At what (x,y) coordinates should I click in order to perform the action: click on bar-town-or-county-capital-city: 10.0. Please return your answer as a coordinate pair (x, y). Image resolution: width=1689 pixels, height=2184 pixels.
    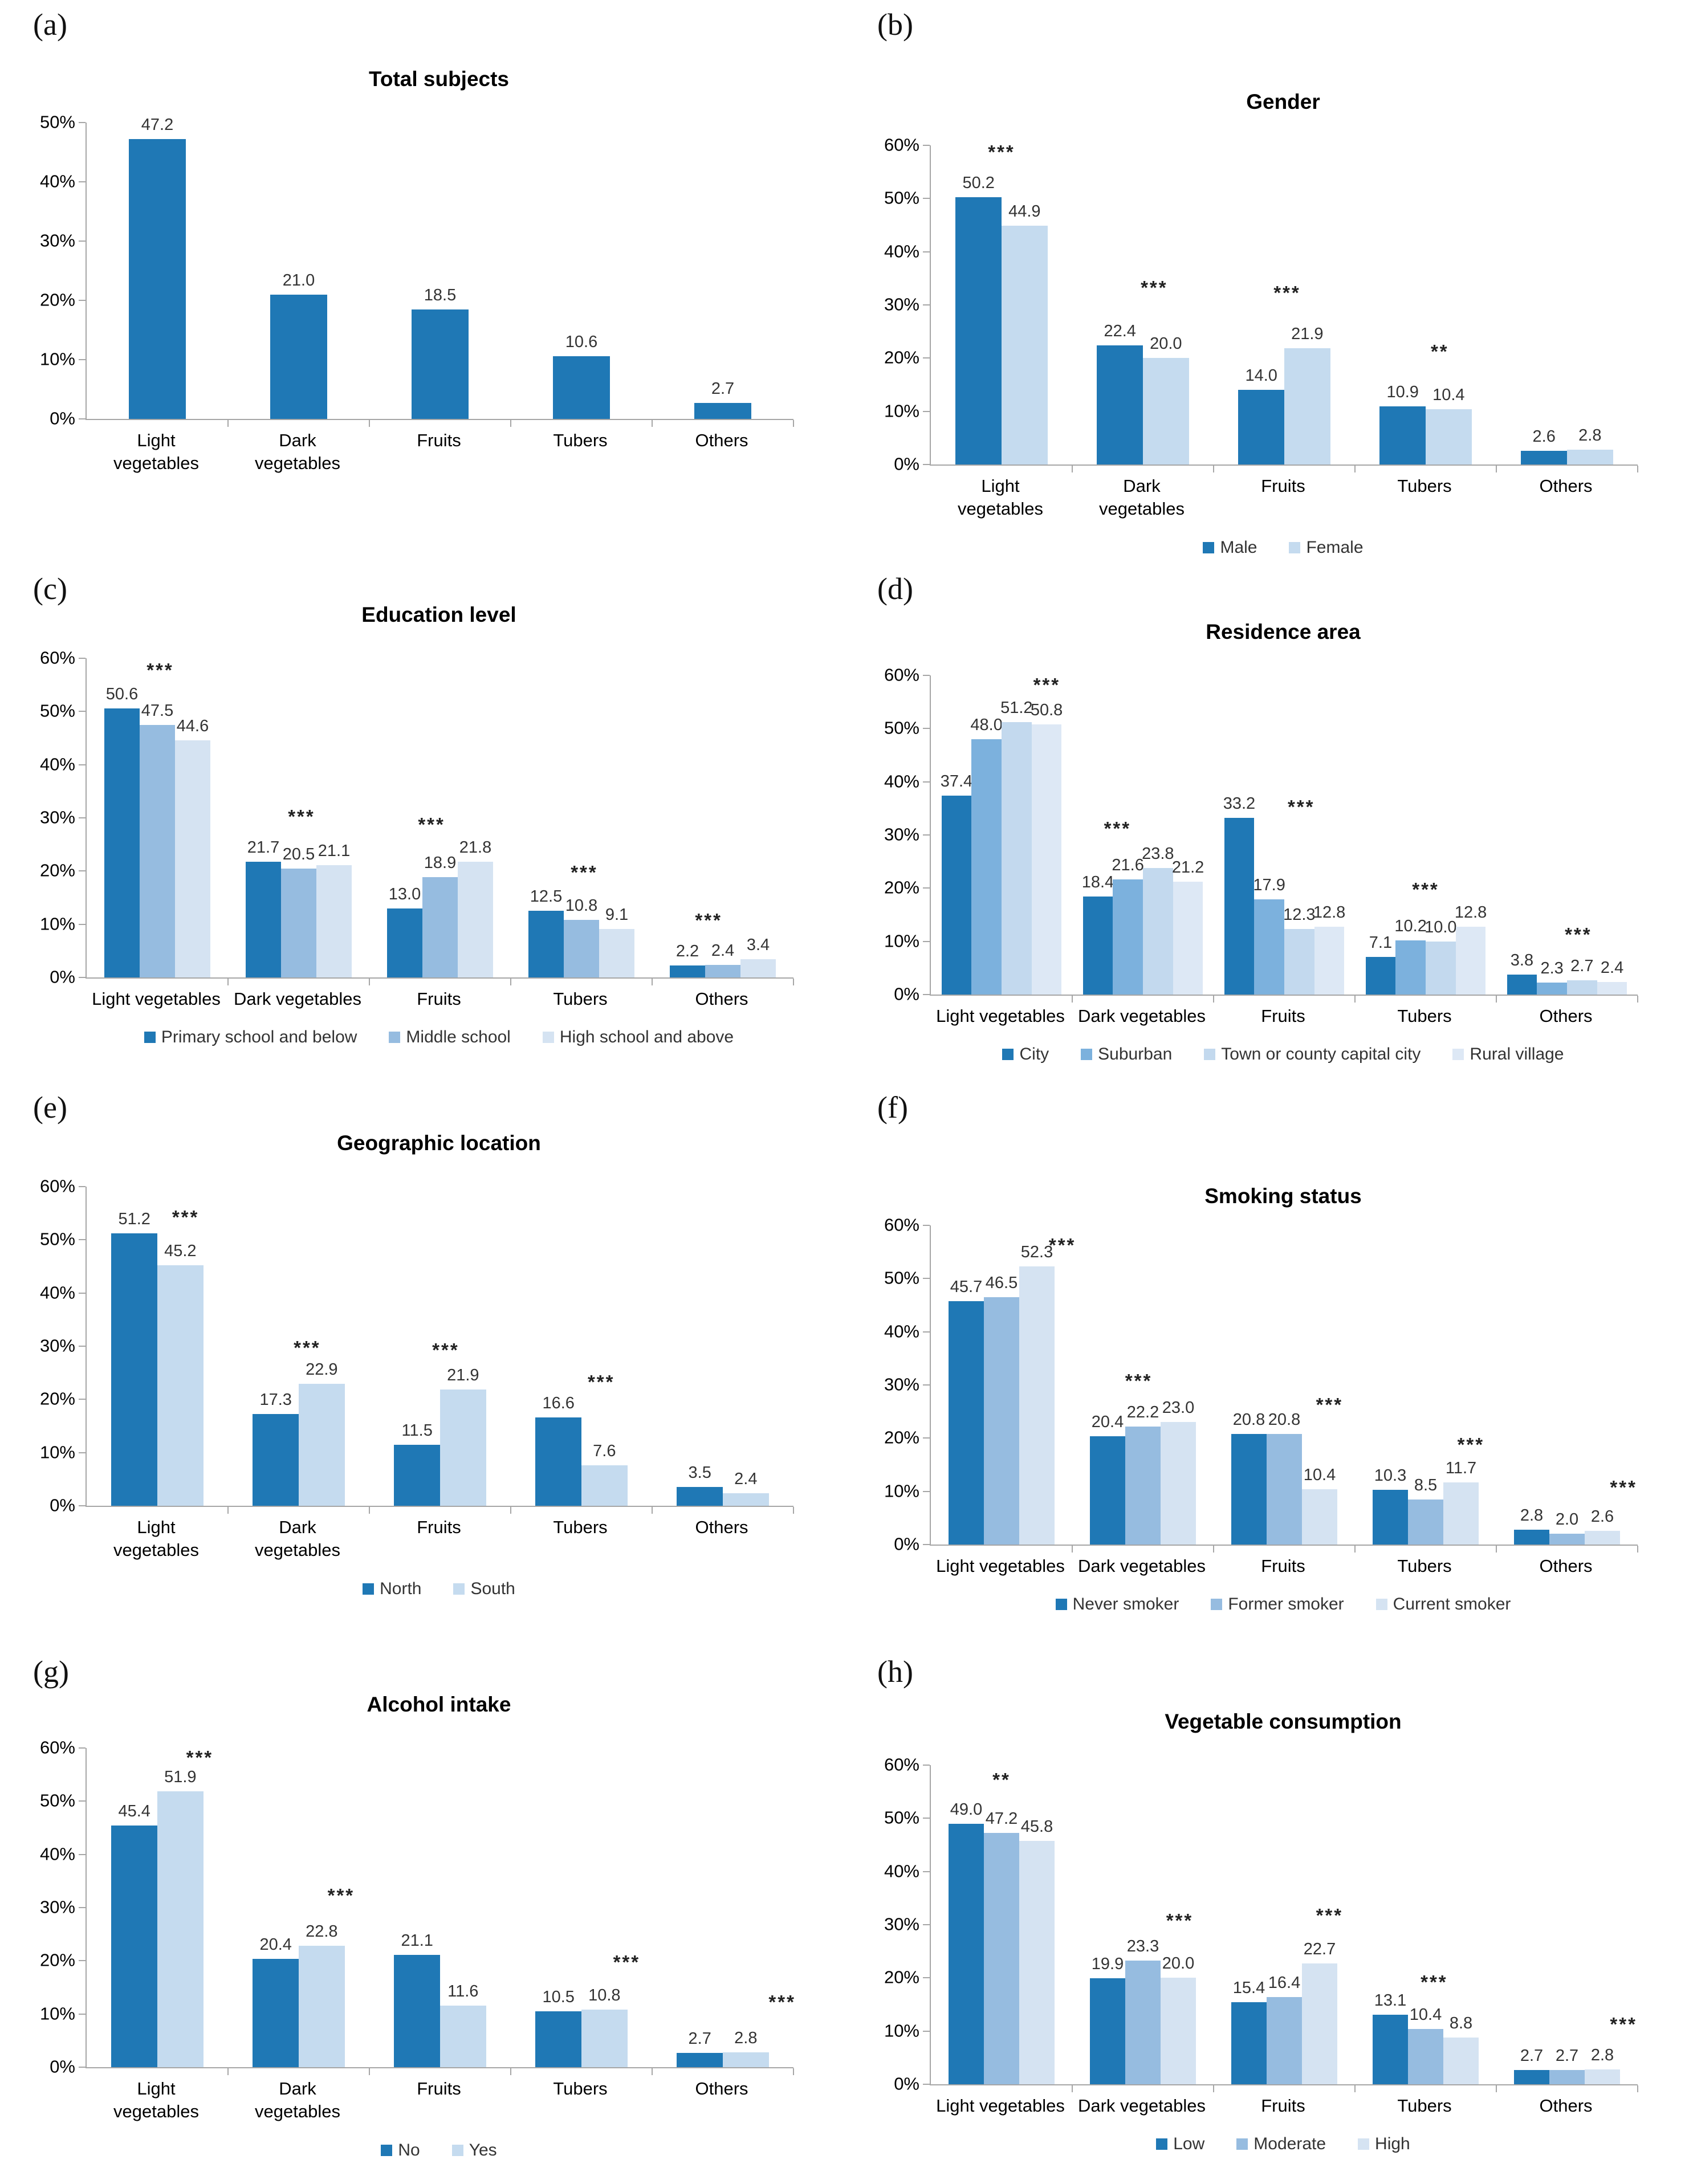
    Looking at the image, I should click on (1441, 956).